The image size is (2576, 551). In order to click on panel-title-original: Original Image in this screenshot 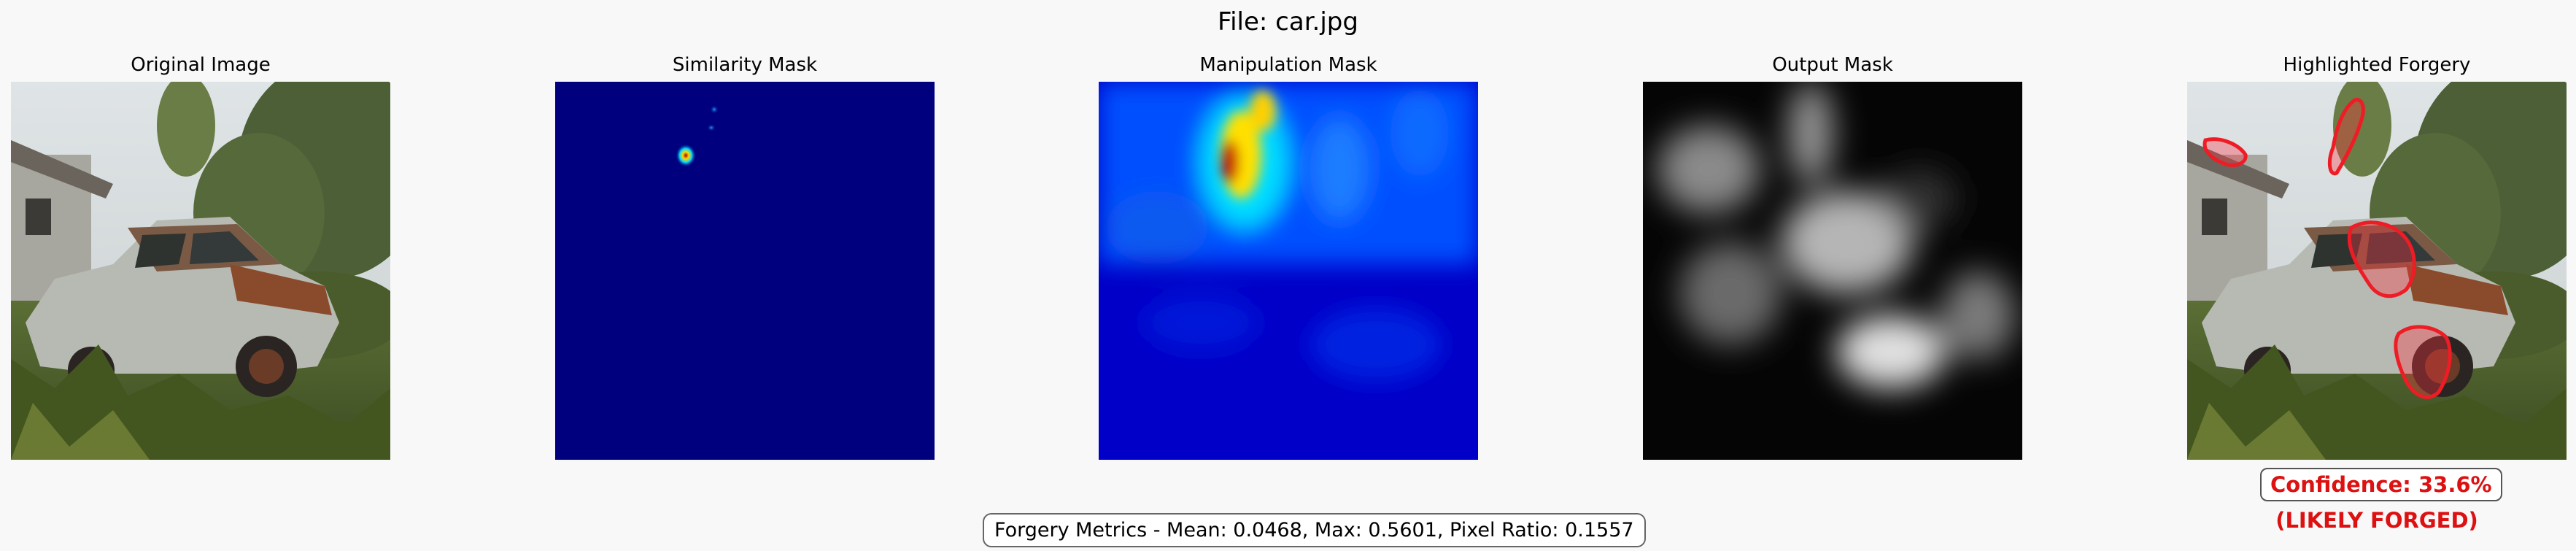, I will do `click(201, 65)`.